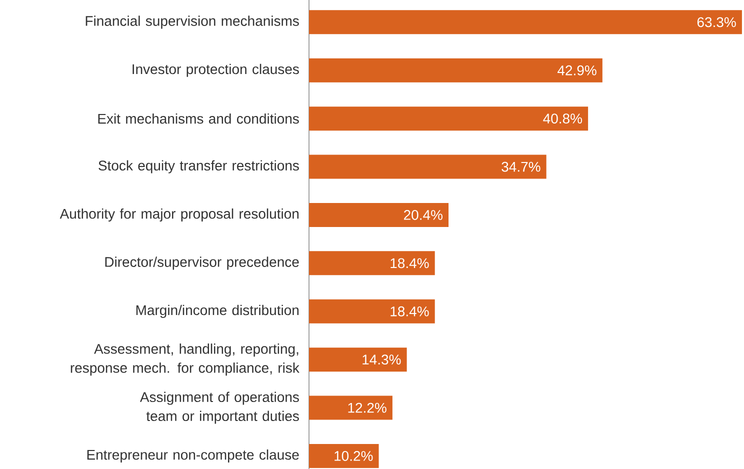  What do you see at coordinates (198, 118) in the screenshot?
I see `y-tick-label: Exit mechanisms and conditions` at bounding box center [198, 118].